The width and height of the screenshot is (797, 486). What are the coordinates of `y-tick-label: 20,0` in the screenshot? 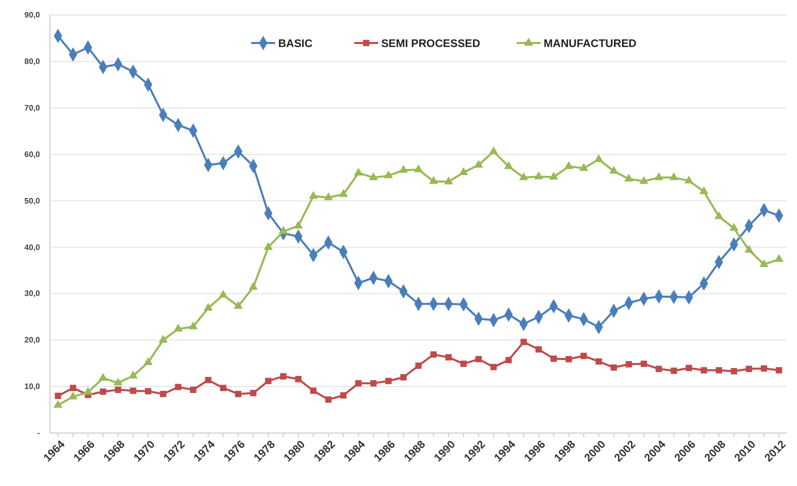 It's located at (32, 340).